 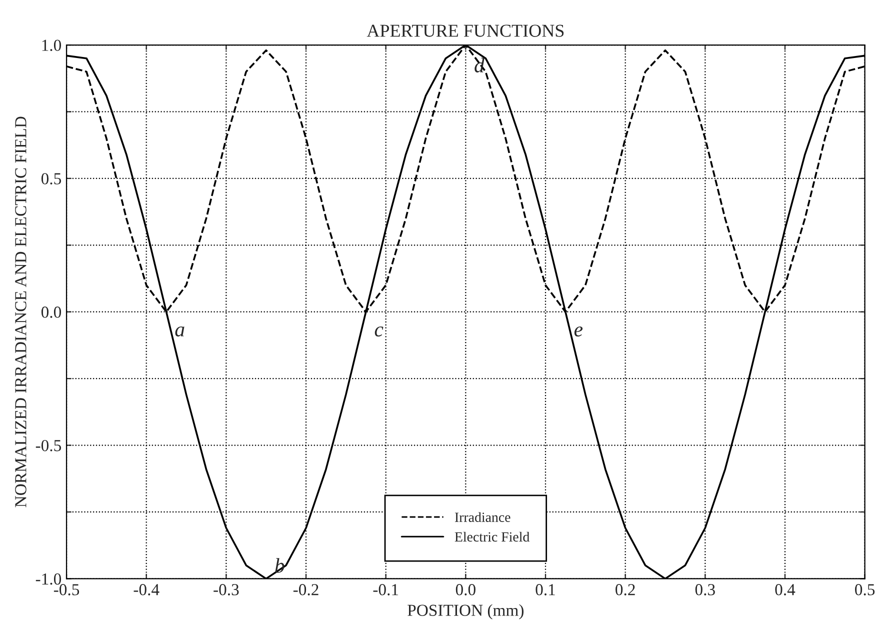 I want to click on y-tick-label: -1.0, so click(x=49, y=579).